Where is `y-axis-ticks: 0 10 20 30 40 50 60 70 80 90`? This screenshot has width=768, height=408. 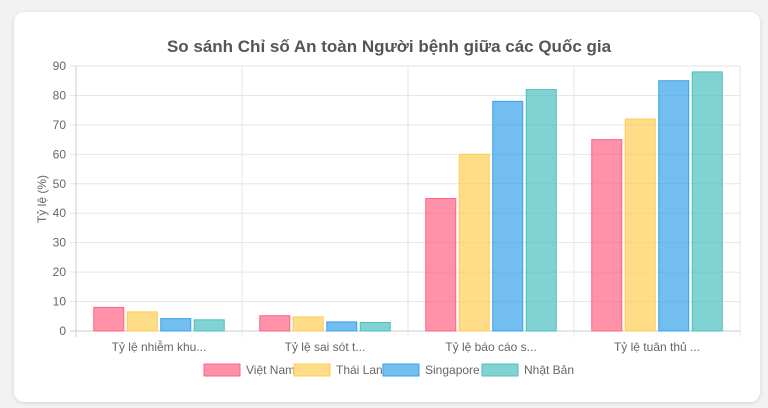
y-axis-ticks: 0 10 20 30 40 50 60 70 80 90 is located at coordinates (60, 198).